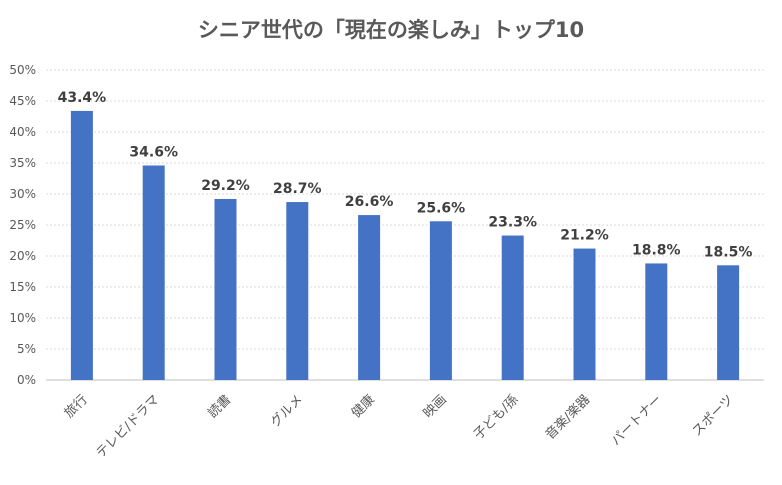  Describe the element at coordinates (22, 70) in the screenshot. I see `y-tick-label: 50%` at that location.